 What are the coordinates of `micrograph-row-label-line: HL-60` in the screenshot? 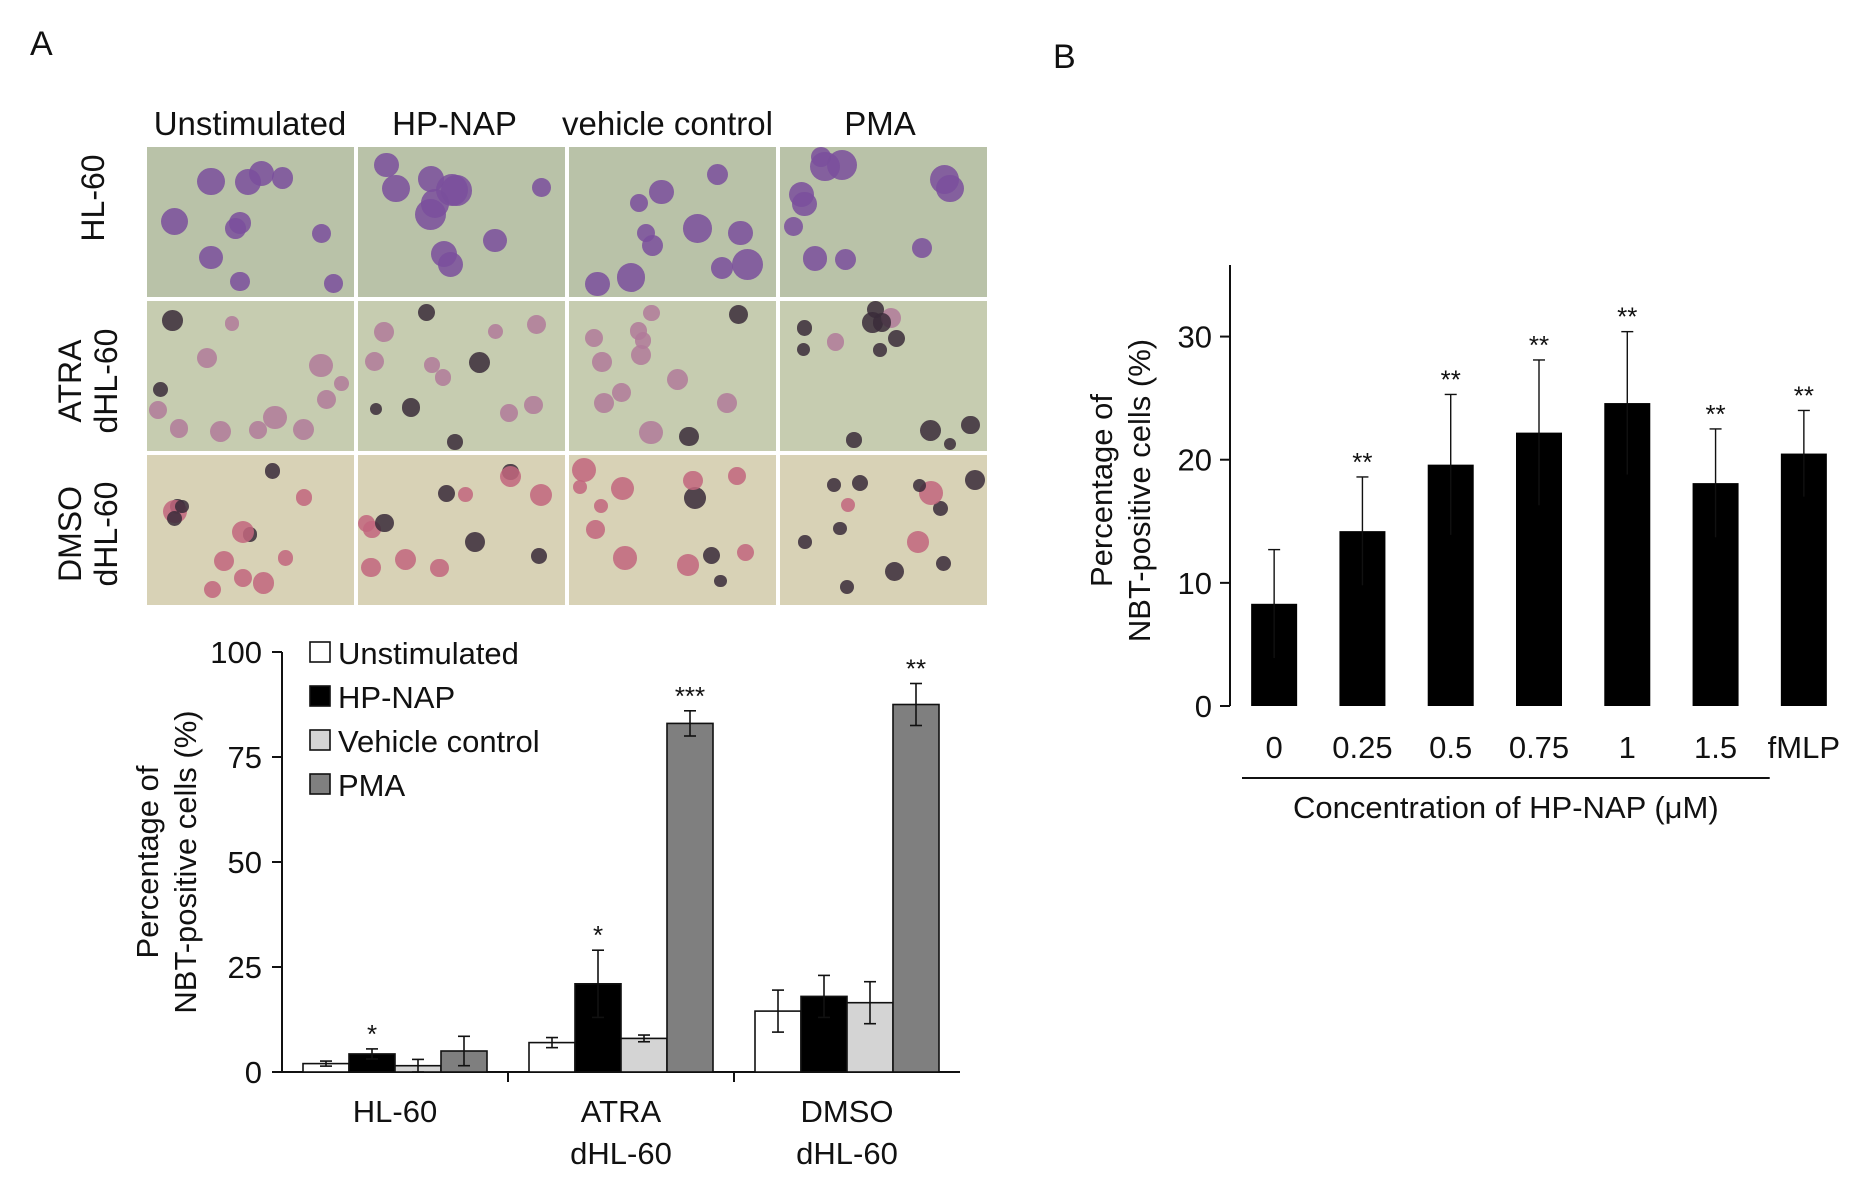 It's located at (93, 198).